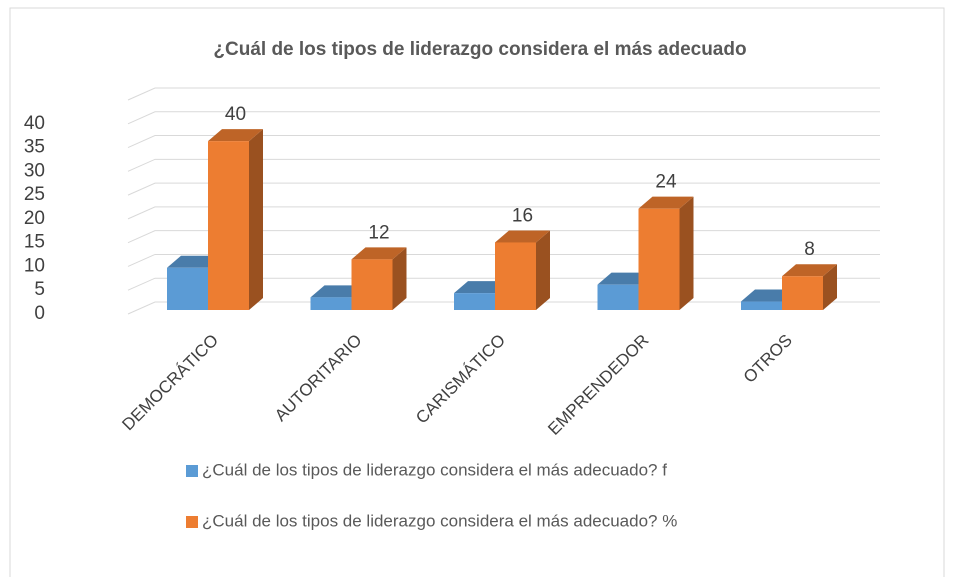 The image size is (955, 577). What do you see at coordinates (809, 249) in the screenshot?
I see `data-label: 8` at bounding box center [809, 249].